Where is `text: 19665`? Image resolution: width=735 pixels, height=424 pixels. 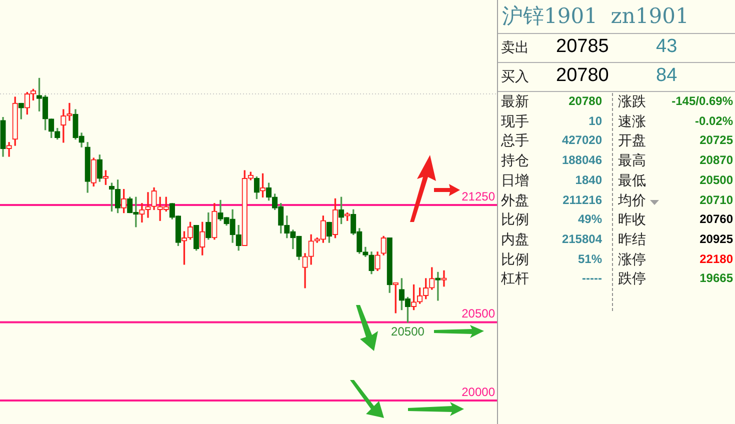 text: 19665 is located at coordinates (716, 278).